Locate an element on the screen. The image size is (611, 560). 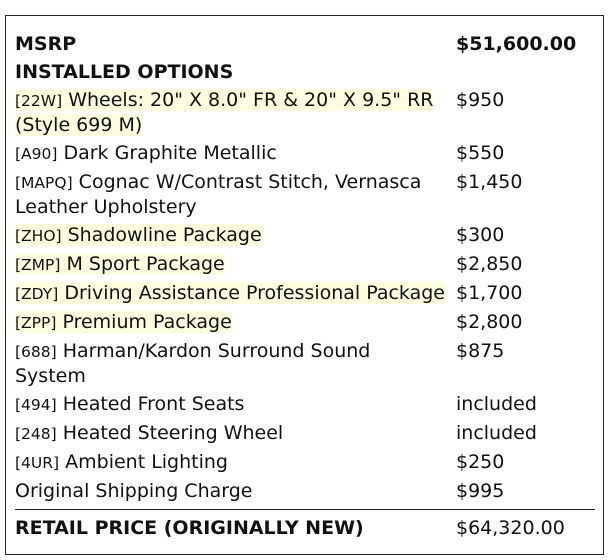
option-name: Premium Package is located at coordinates (147, 322).